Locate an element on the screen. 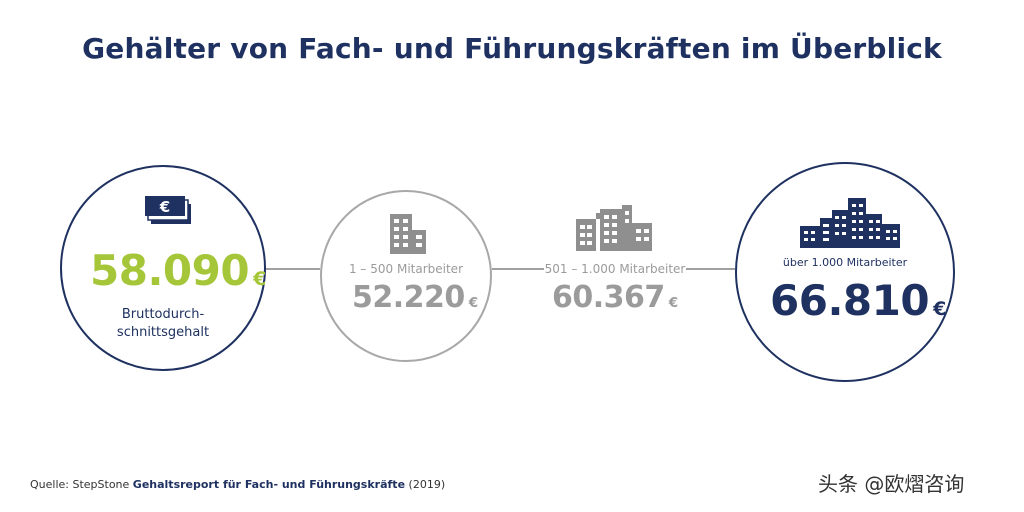  large-company-circle is located at coordinates (845, 272).